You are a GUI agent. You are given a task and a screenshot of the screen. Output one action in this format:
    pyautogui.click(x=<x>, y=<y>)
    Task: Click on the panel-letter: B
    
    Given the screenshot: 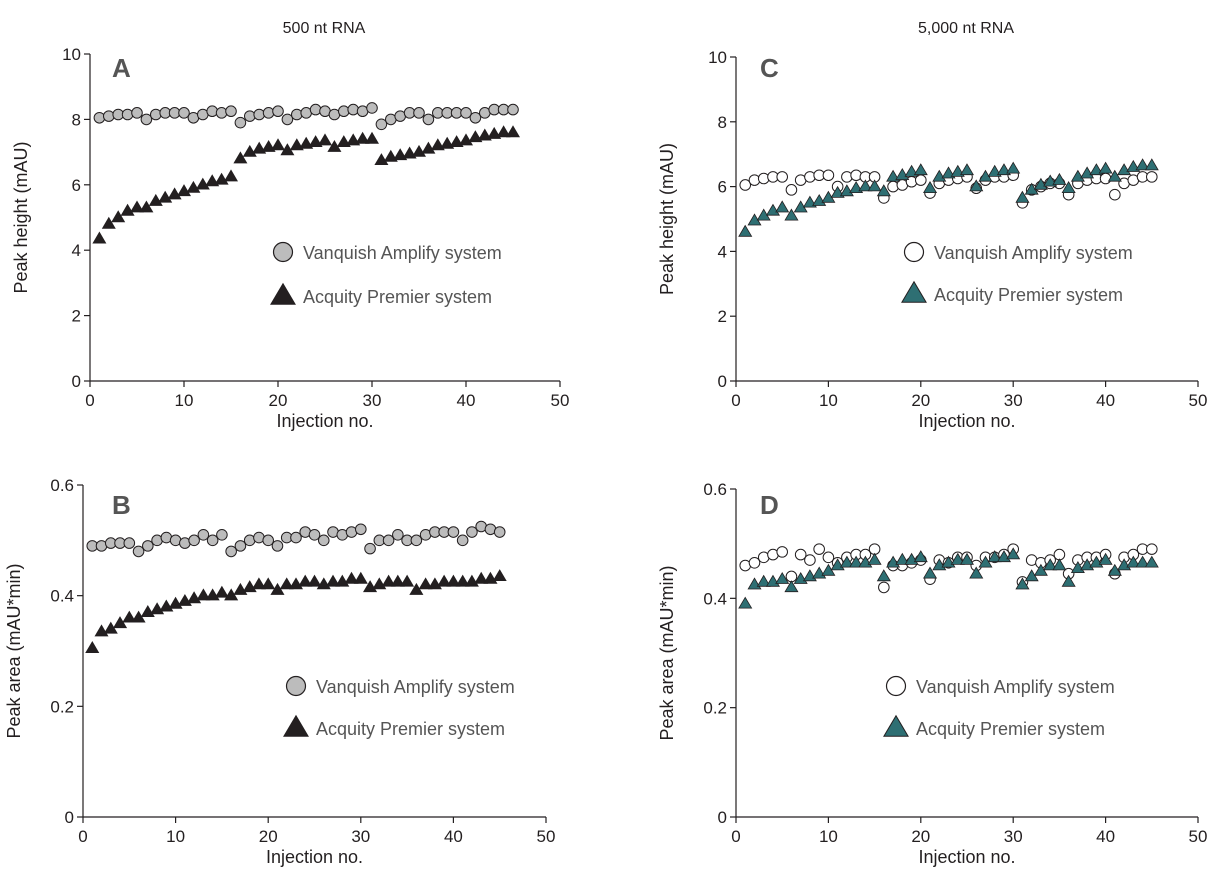 What is the action you would take?
    pyautogui.click(x=121, y=505)
    